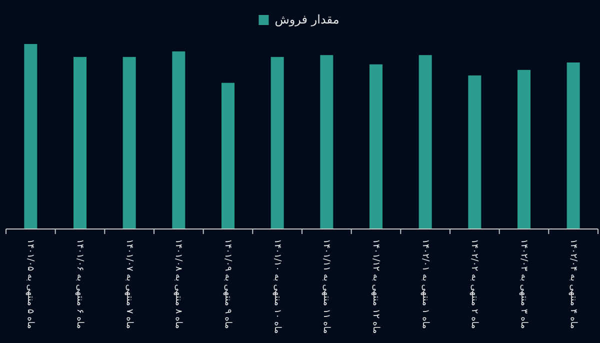  What do you see at coordinates (30, 284) in the screenshot?
I see `x-tick-label: ماه ۵ منتهی به ۱۴۰۱/۰۵` at bounding box center [30, 284].